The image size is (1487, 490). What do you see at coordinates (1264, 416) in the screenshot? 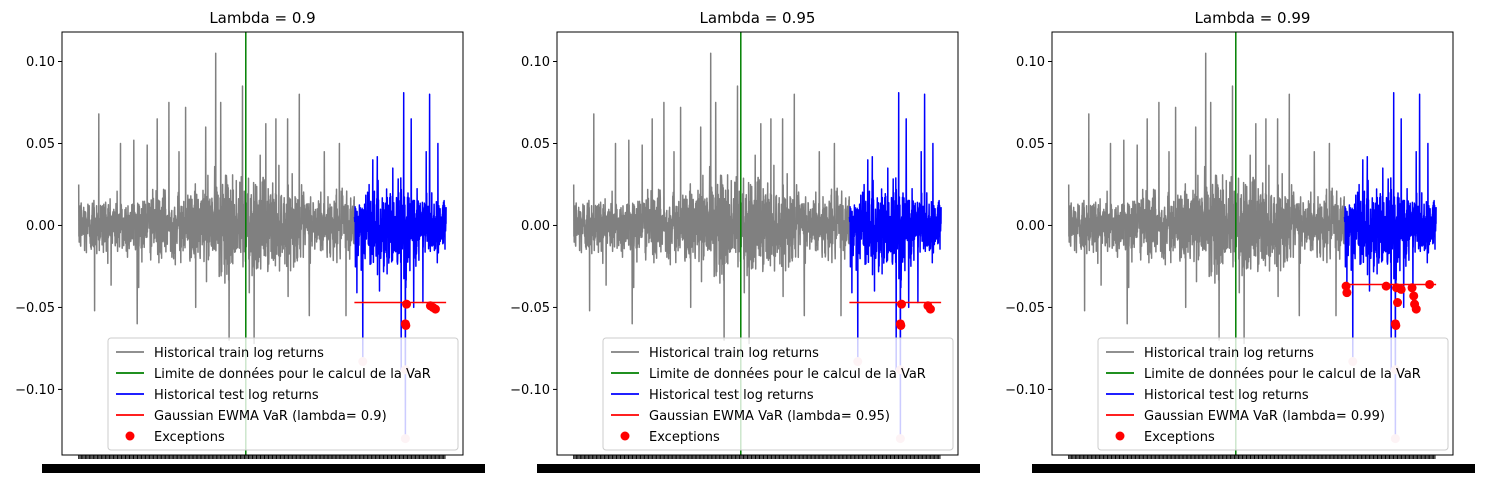
I see `legend-label-var: Gaussian EWMA VaR (lambda= 0.99)` at bounding box center [1264, 416].